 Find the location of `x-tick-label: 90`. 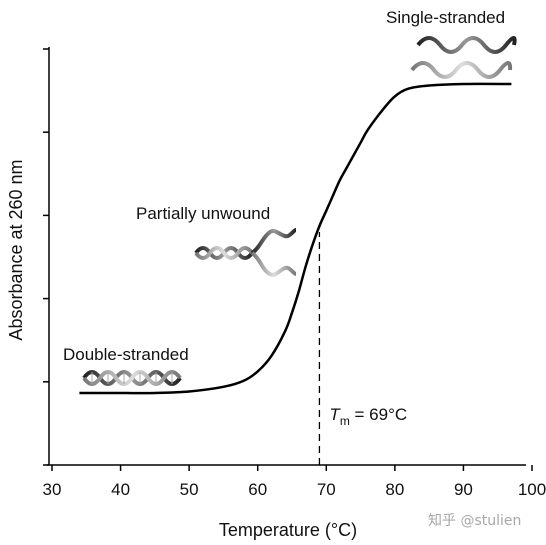

x-tick-label: 90 is located at coordinates (463, 489).